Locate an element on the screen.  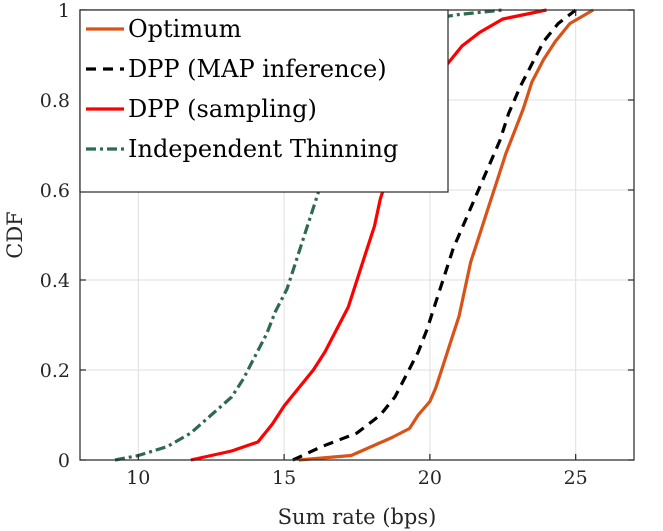
x-axis-label: Sum rate (bps) is located at coordinates (357, 517).